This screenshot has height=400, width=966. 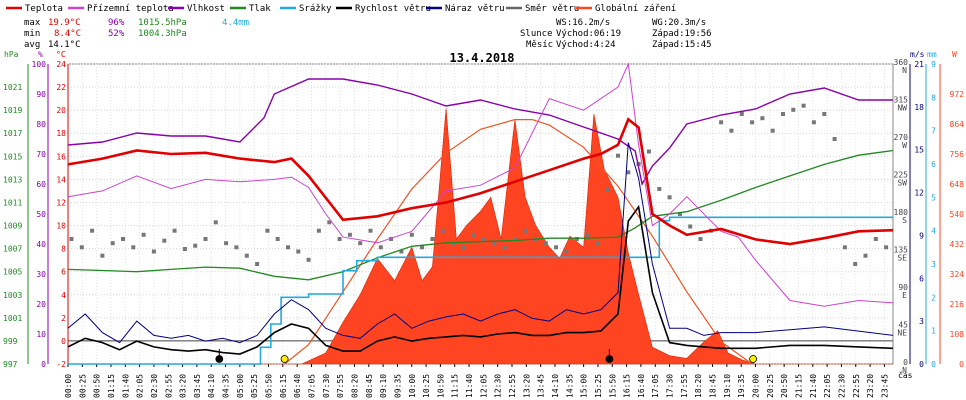 What do you see at coordinates (919, 107) in the screenshot?
I see `axis-ms-tick-6: 18` at bounding box center [919, 107].